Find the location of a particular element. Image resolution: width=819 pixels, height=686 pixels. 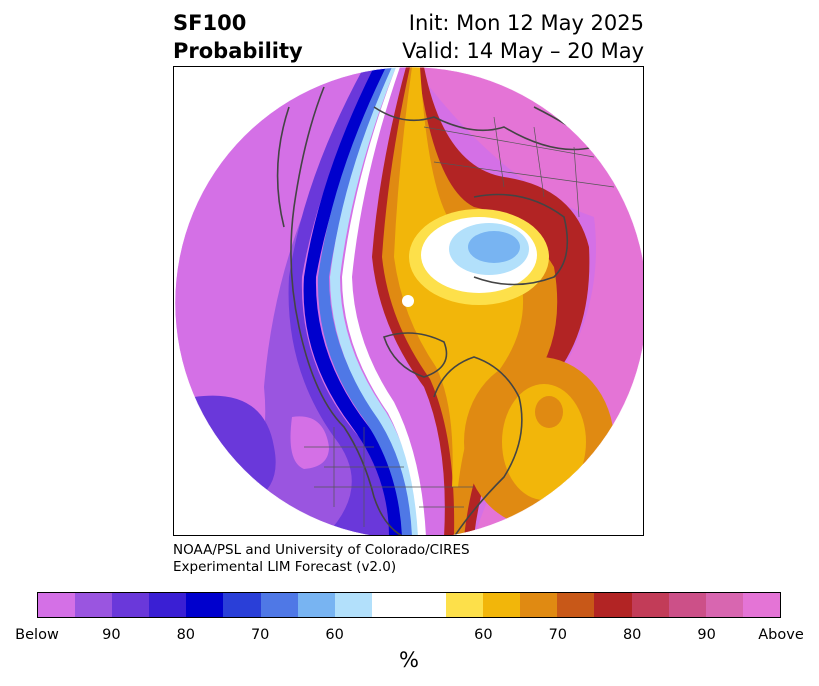

init-date: Init: Mon 12 May 2025 is located at coordinates (526, 23).